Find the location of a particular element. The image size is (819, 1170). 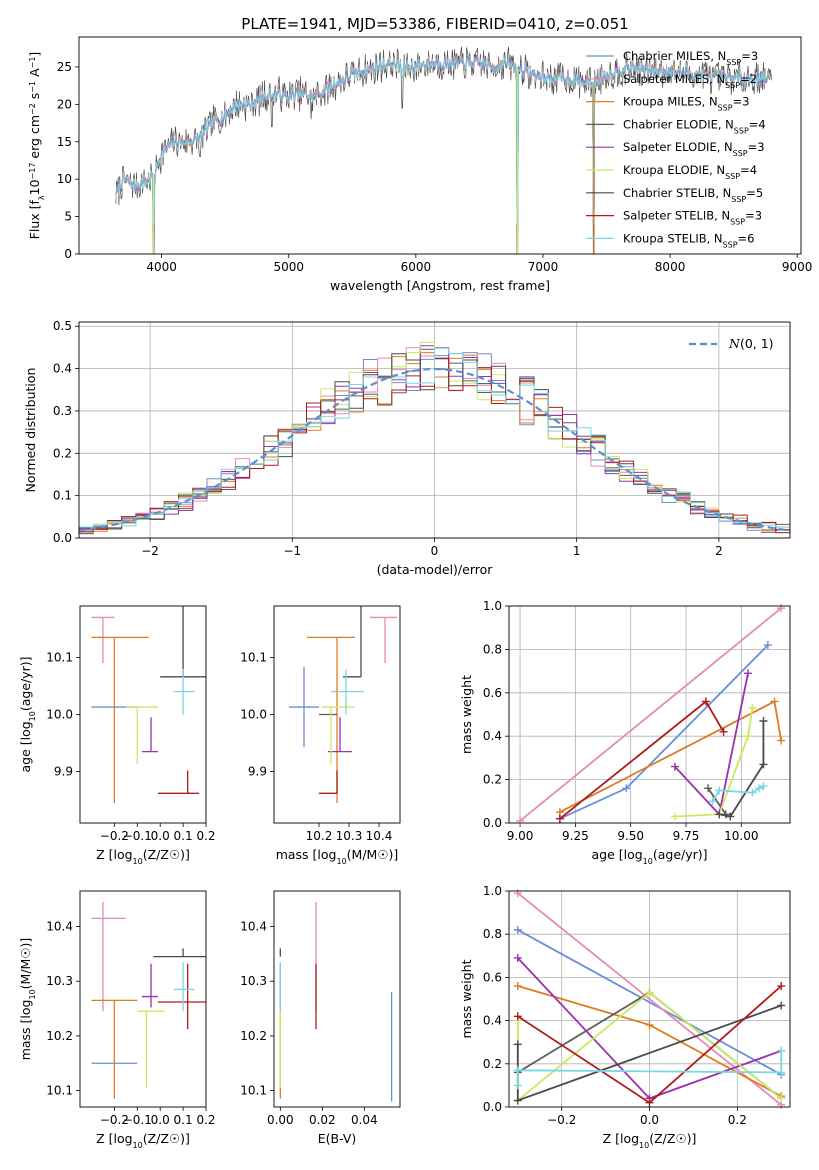

x-tick-label: 0 is located at coordinates (435, 551).